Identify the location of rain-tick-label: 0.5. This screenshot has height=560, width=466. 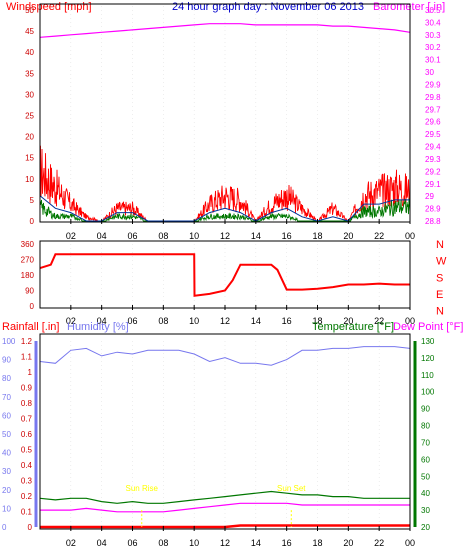
(27, 450).